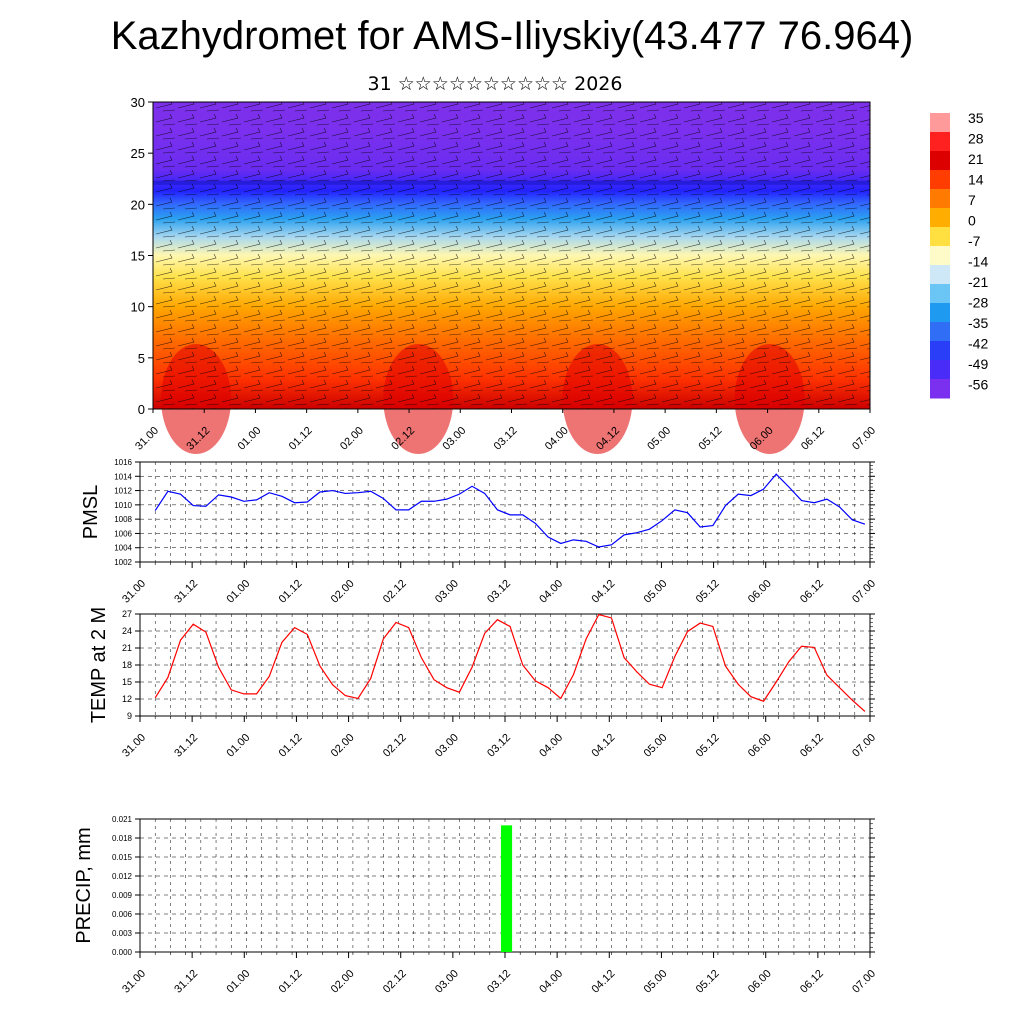 This screenshot has height=1024, width=1024. What do you see at coordinates (141, 409) in the screenshot?
I see `y-tick-label: 0` at bounding box center [141, 409].